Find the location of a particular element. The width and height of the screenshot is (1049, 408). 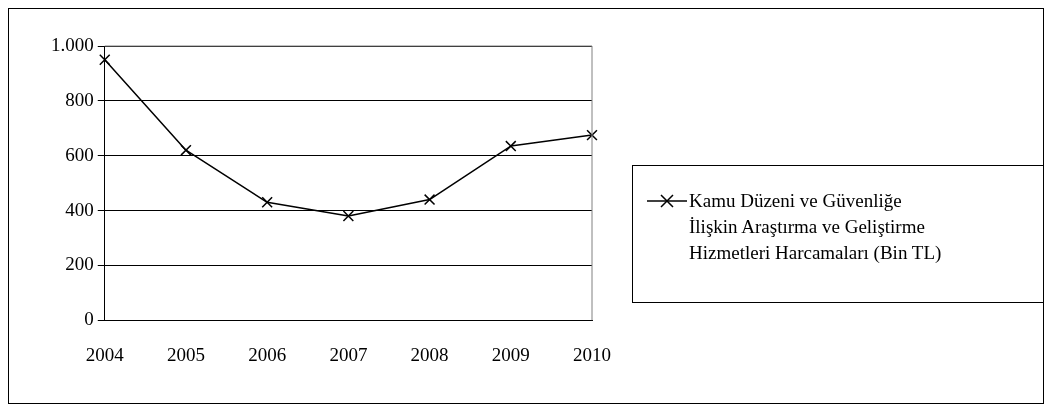

x-tick-label: 2004 is located at coordinates (105, 354).